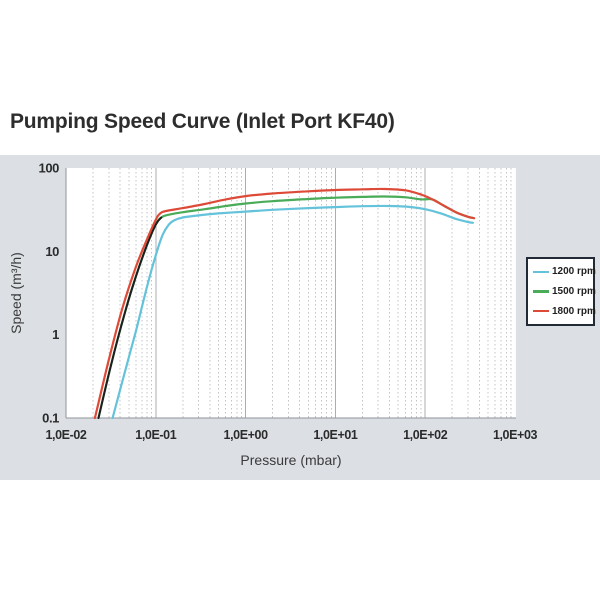  I want to click on y-axis-label: Speed (m³/h), so click(16, 293).